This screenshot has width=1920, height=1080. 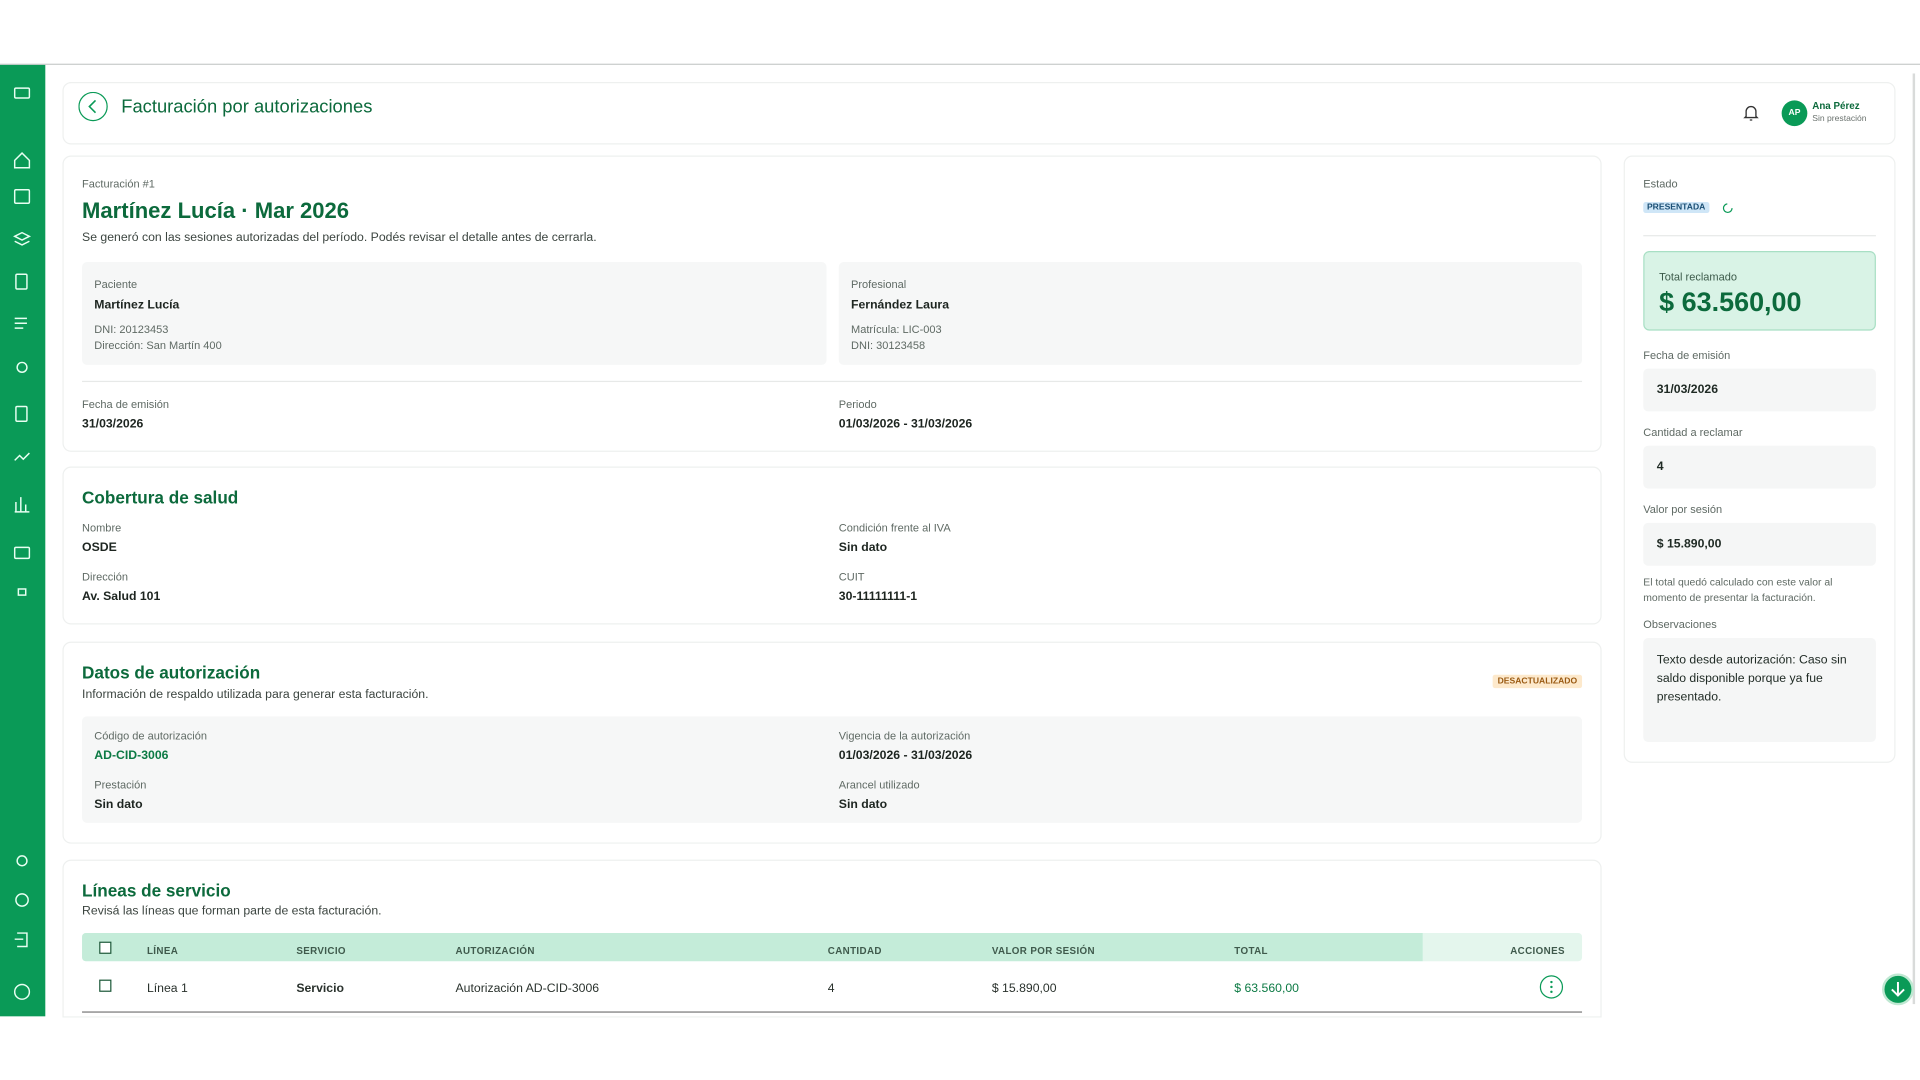 What do you see at coordinates (888, 345) in the screenshot?
I see `box-line: DNI: 30123458` at bounding box center [888, 345].